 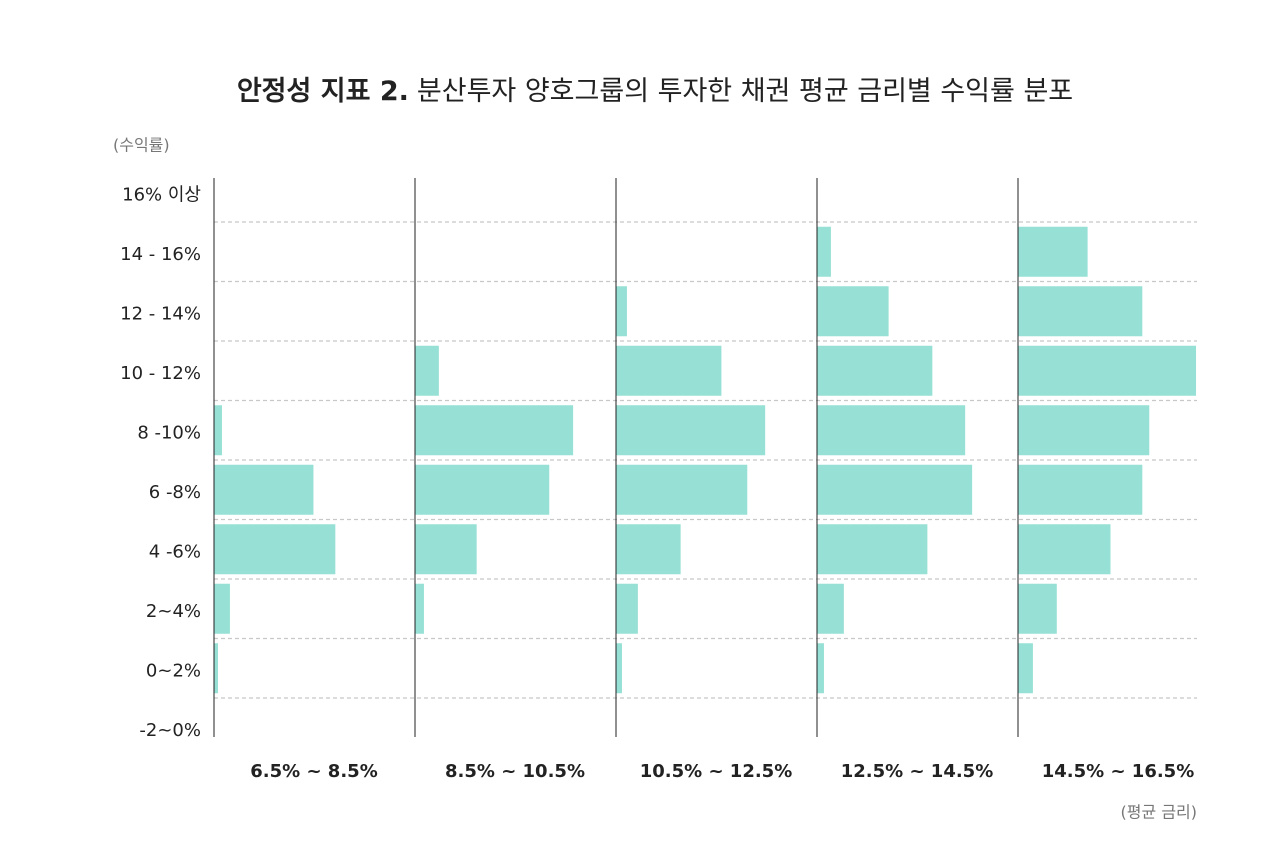 What do you see at coordinates (160, 254) in the screenshot?
I see `y-tick-label: 14 - 16%` at bounding box center [160, 254].